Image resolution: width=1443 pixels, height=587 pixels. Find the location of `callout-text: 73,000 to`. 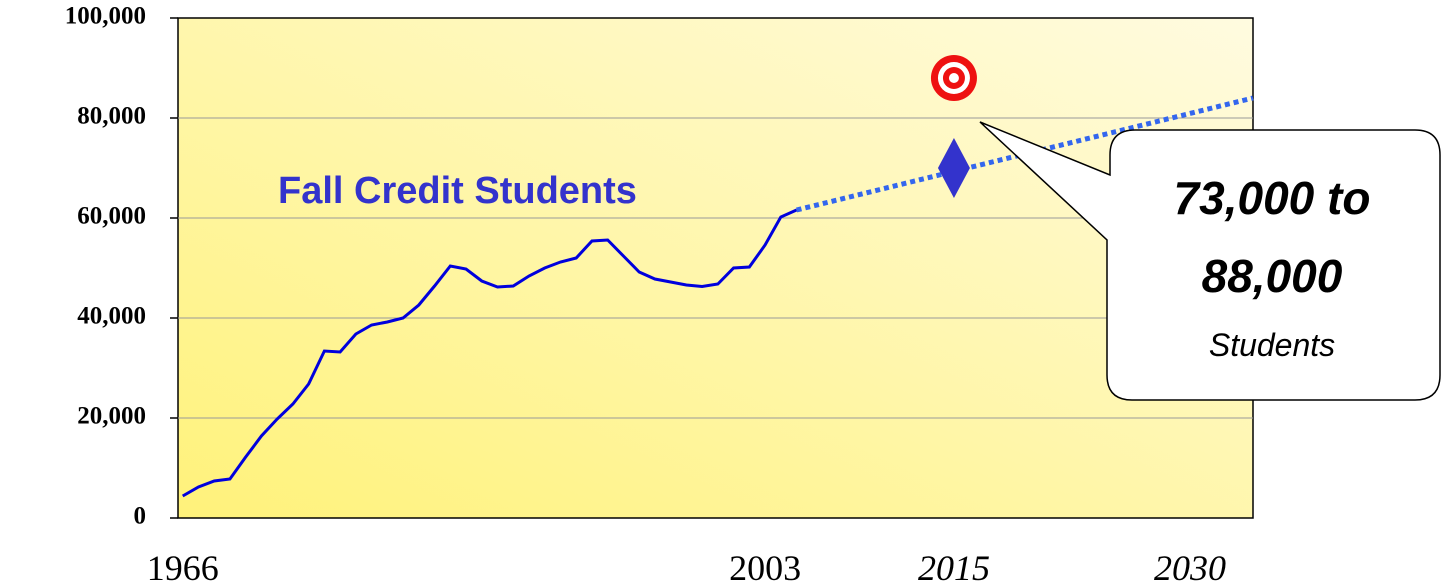

callout-text: 73,000 to is located at coordinates (1272, 198).